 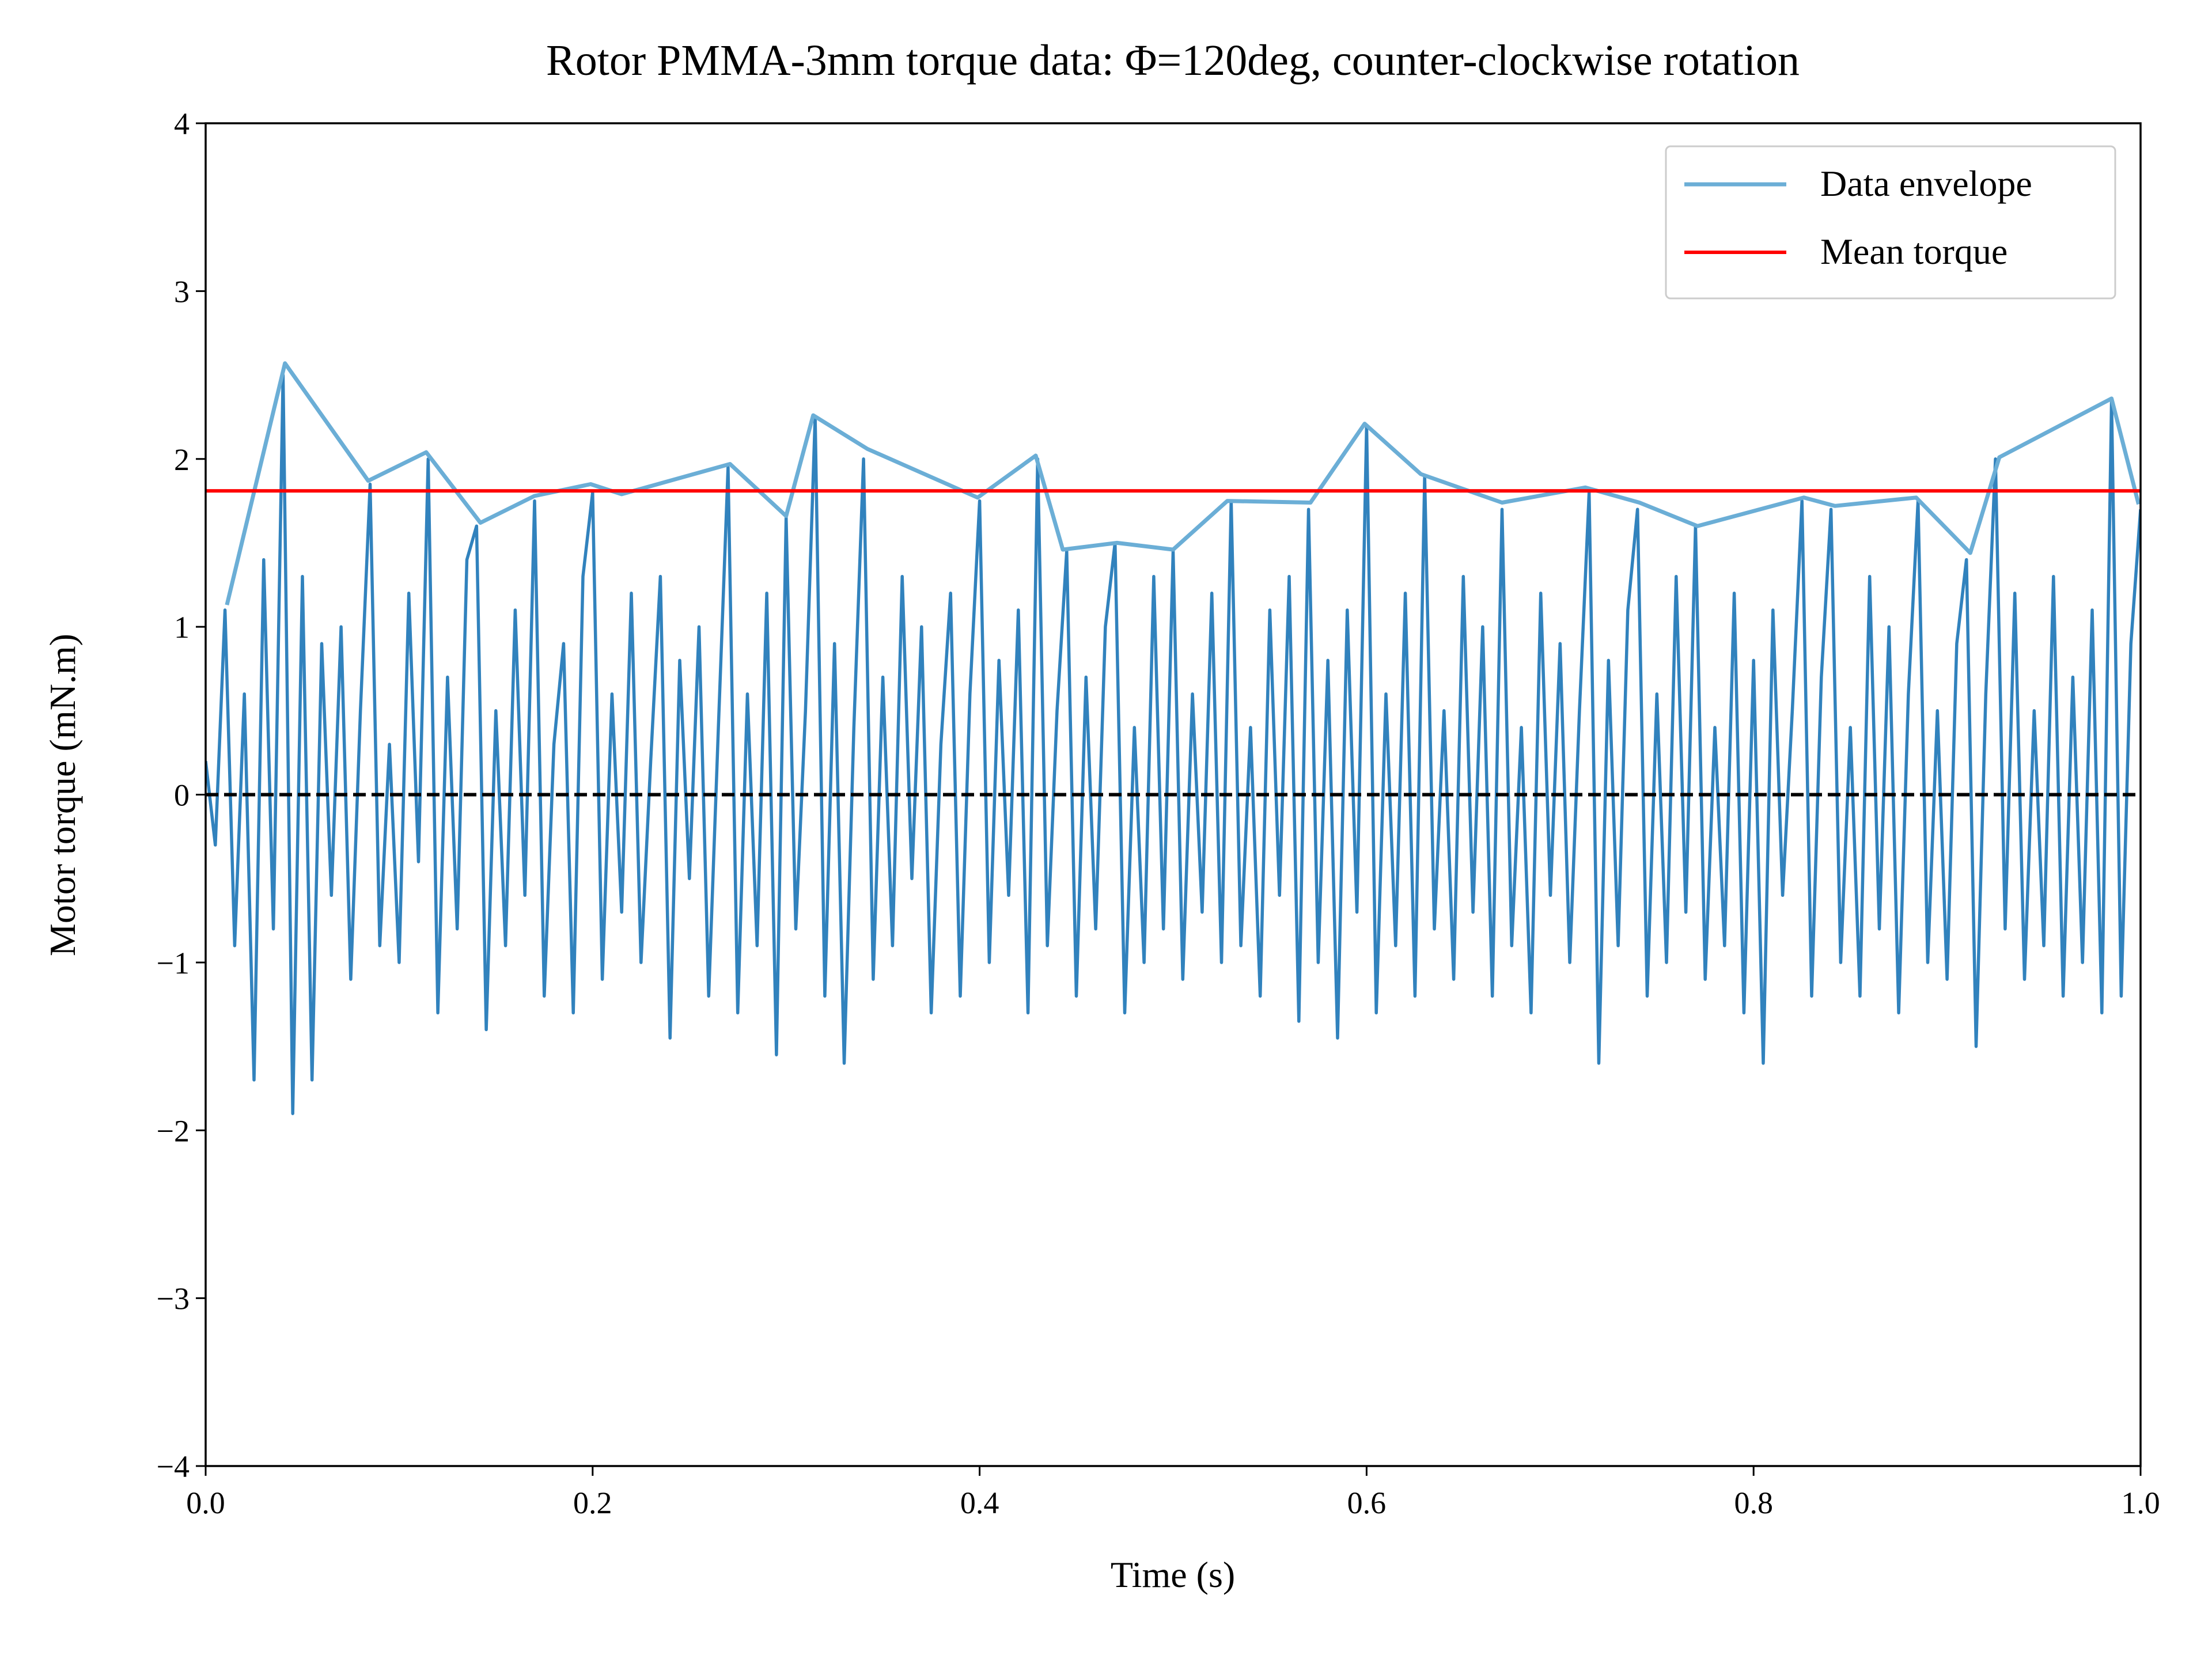 I want to click on y-axis-label: Motor torque (mN.m), so click(x=62, y=795).